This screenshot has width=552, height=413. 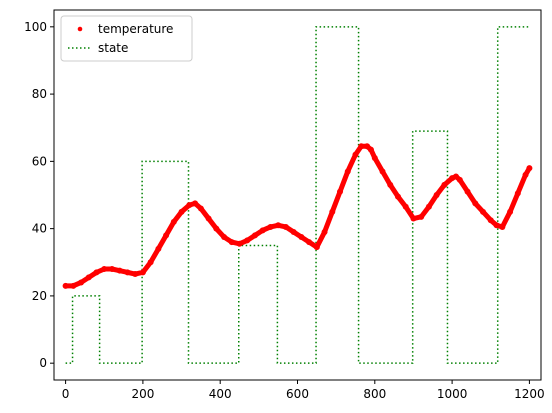 I want to click on y-tick-label: 20, so click(x=39, y=296).